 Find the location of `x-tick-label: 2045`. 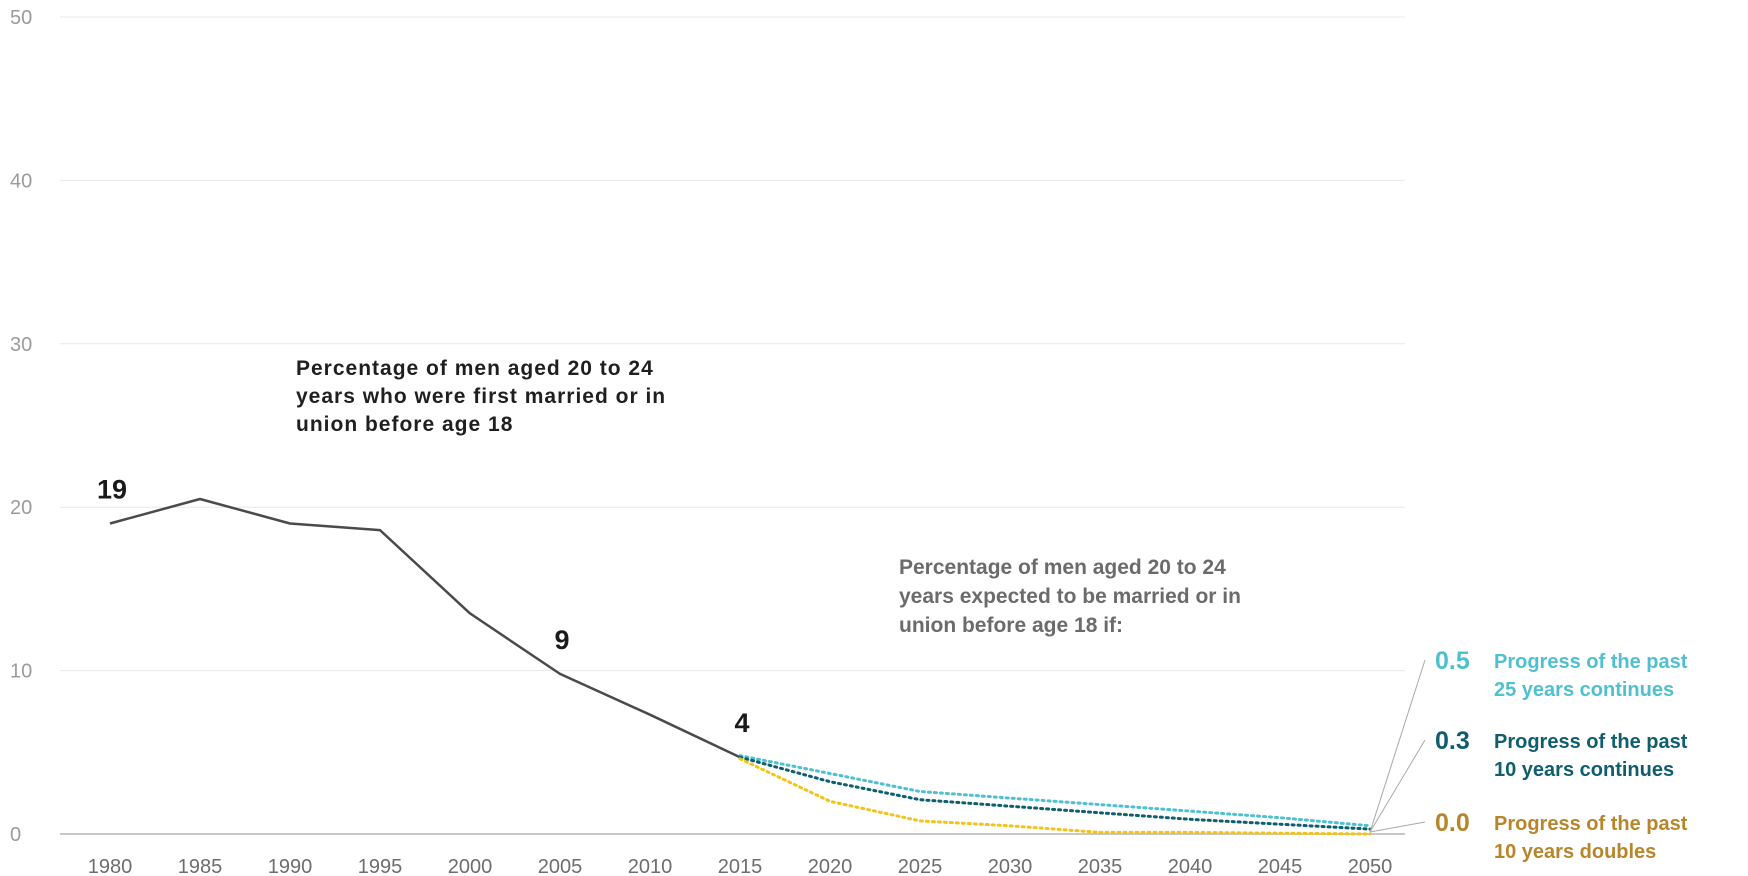

x-tick-label: 2045 is located at coordinates (1280, 866).